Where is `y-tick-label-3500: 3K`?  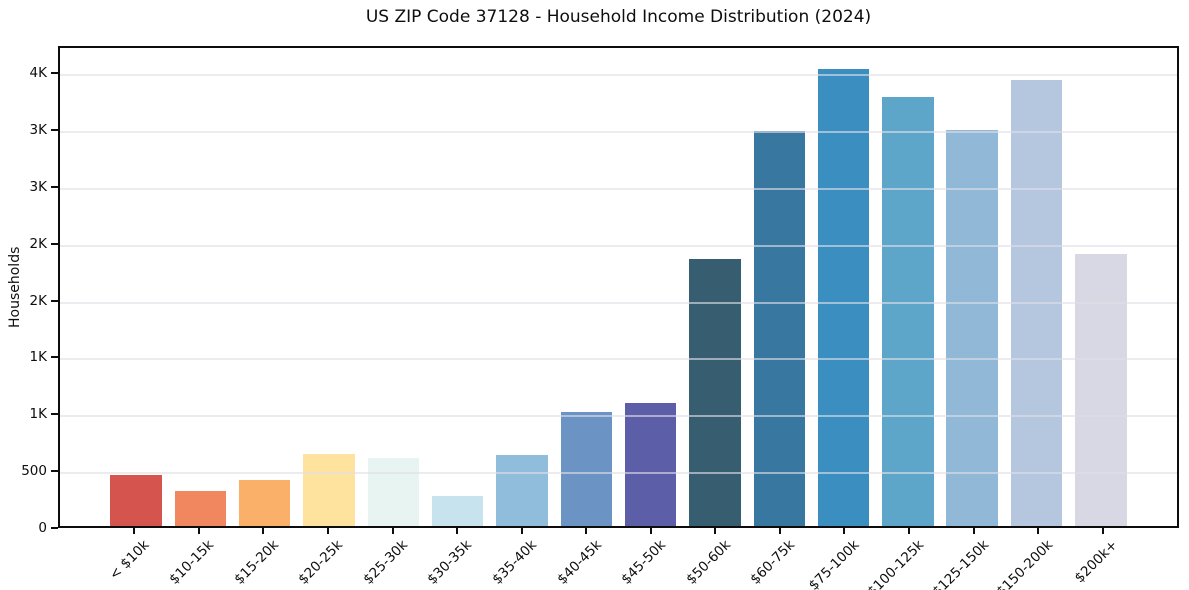
y-tick-label-3500: 3K is located at coordinates (38, 130).